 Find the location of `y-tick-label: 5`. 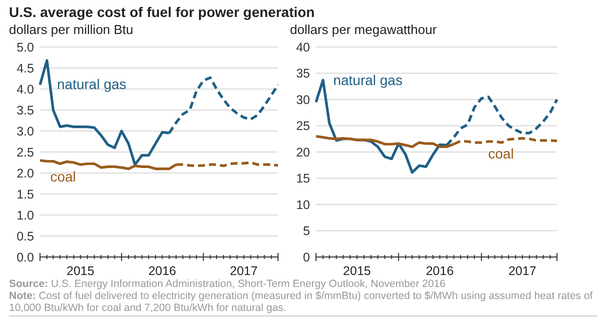

y-tick-label: 5 is located at coordinates (306, 231).